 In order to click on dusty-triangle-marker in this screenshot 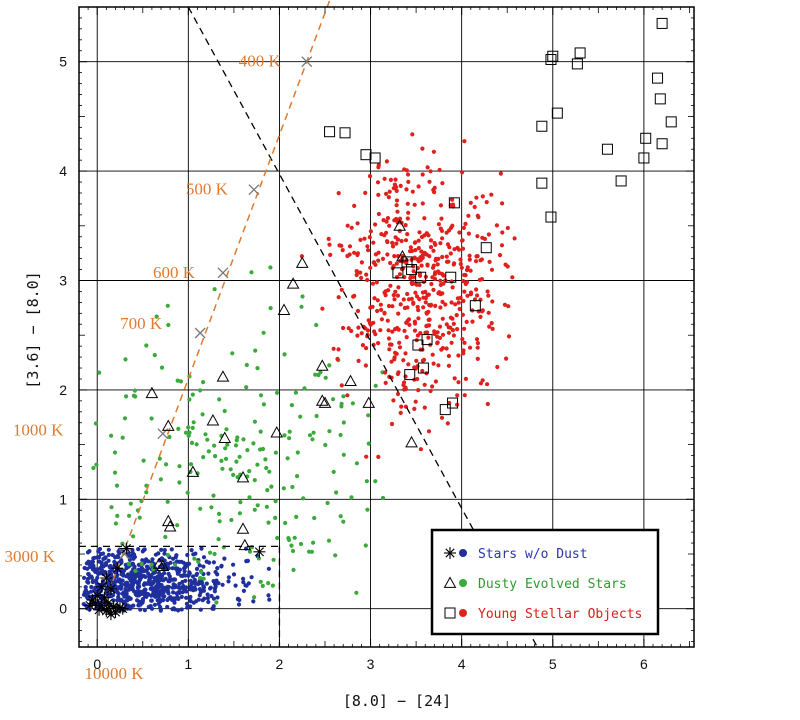, I will do `click(411, 441)`.